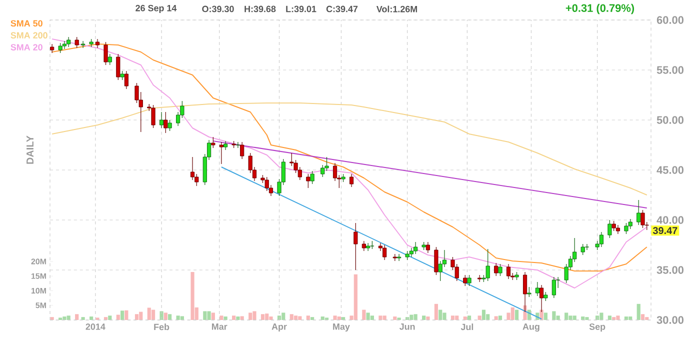 Image resolution: width=700 pixels, height=340 pixels. I want to click on y-tick-label: 35.00, so click(670, 270).